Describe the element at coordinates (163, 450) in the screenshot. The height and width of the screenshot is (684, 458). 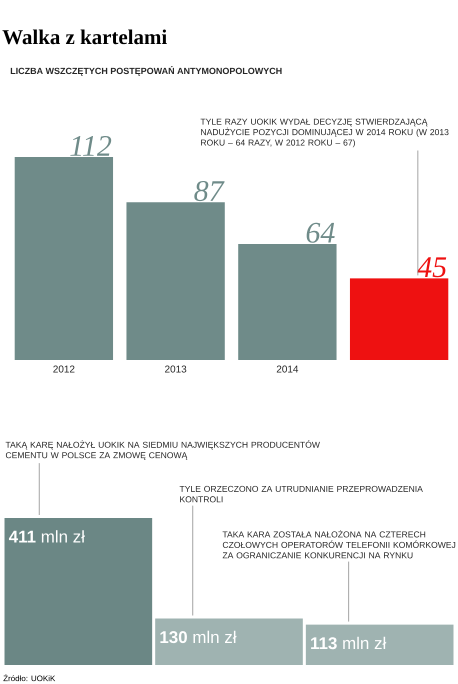
I see `text: TAKĄ KARĘ NAŁOŻYŁ UOKIK NA SIEDMIU NAJWIĘKSZYCH PRODUCENTÓW CEMENTU W POLSCE ZA ZMOWĘ CENOWĄ` at that location.